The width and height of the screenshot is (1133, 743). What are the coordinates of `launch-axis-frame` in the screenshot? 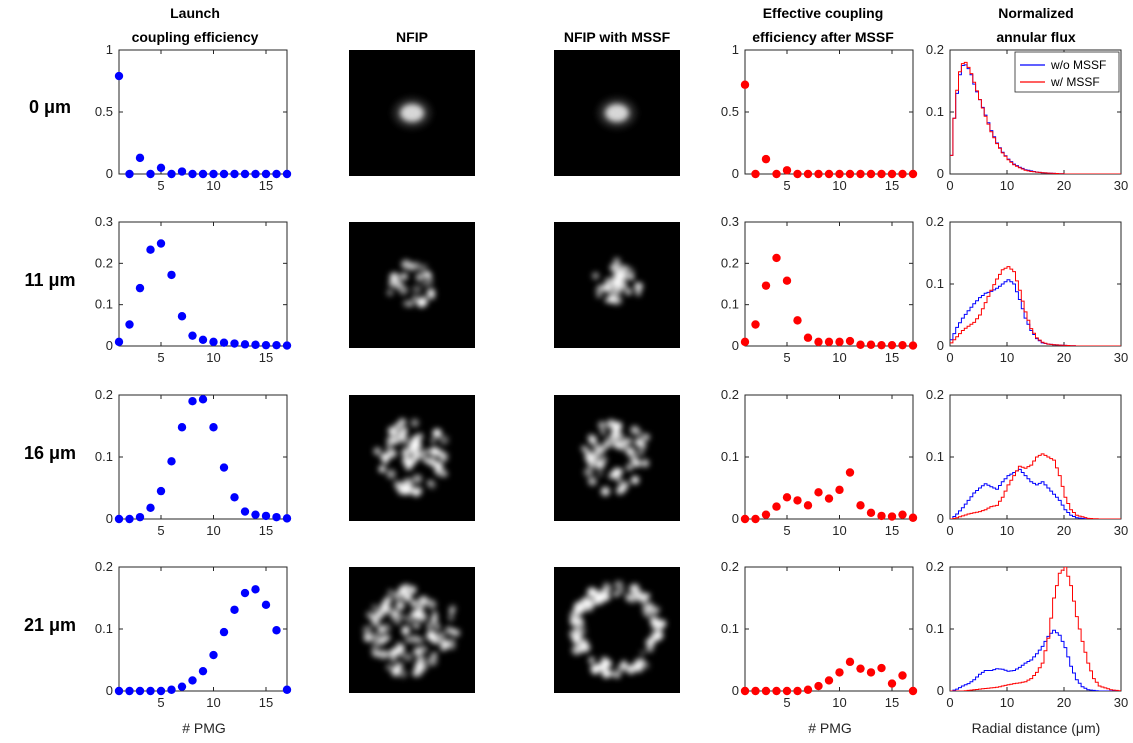 It's located at (203, 112).